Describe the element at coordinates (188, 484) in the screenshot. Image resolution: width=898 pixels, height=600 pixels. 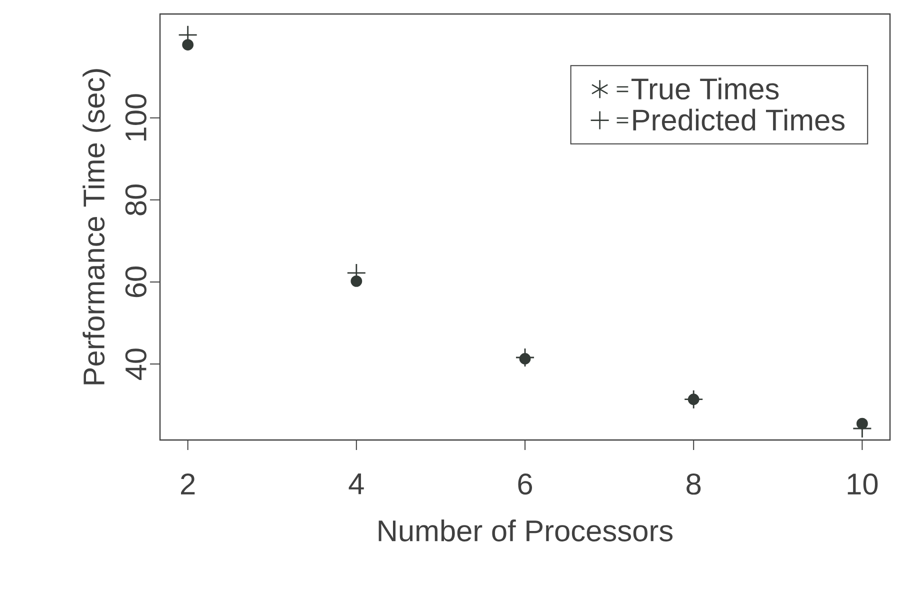
I see `x-tick-label: 2` at that location.